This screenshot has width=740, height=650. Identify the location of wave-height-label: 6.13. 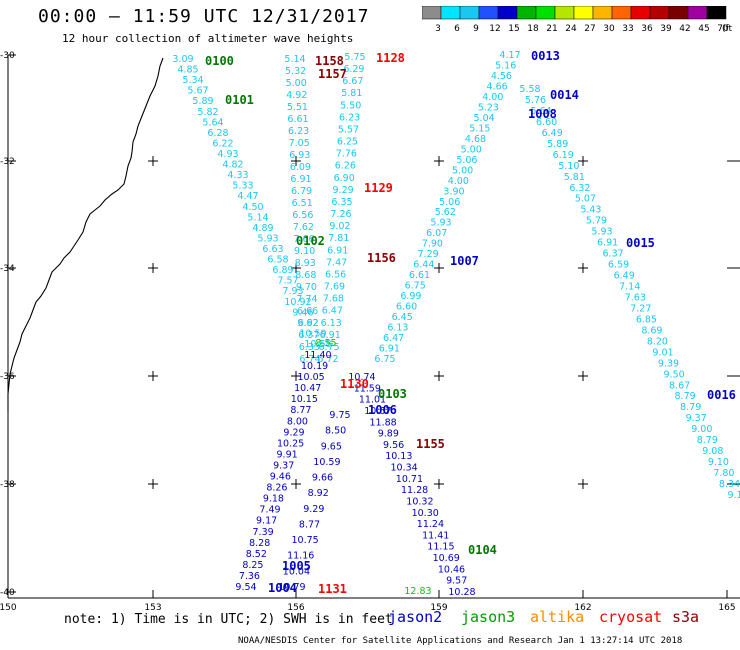
(397, 328).